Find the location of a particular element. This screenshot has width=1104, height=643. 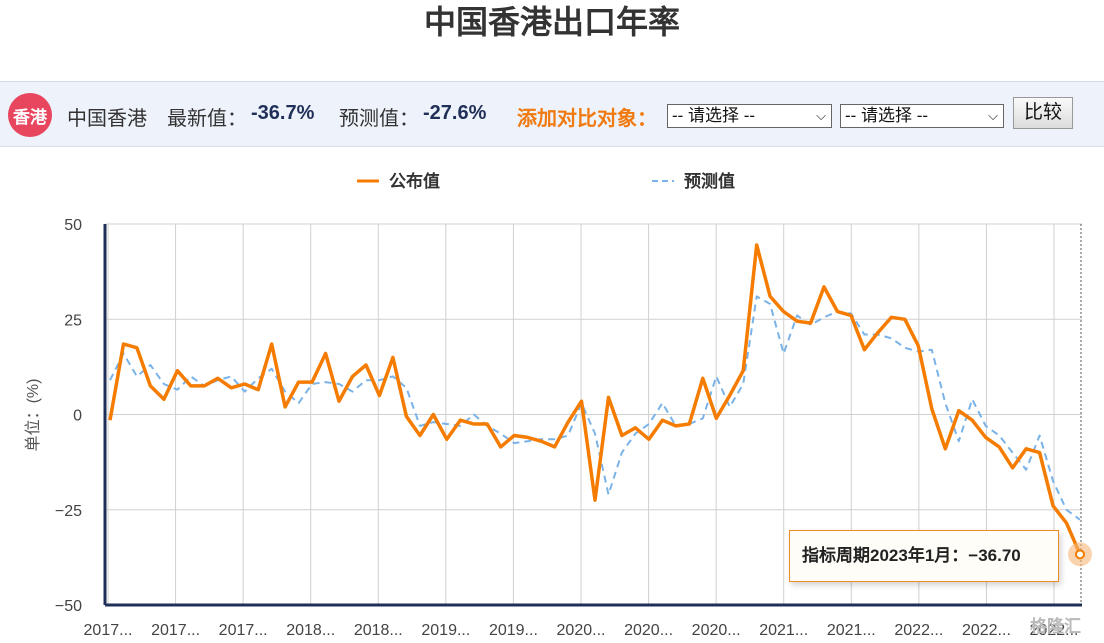

region-name: 中国香港 is located at coordinates (107, 119).